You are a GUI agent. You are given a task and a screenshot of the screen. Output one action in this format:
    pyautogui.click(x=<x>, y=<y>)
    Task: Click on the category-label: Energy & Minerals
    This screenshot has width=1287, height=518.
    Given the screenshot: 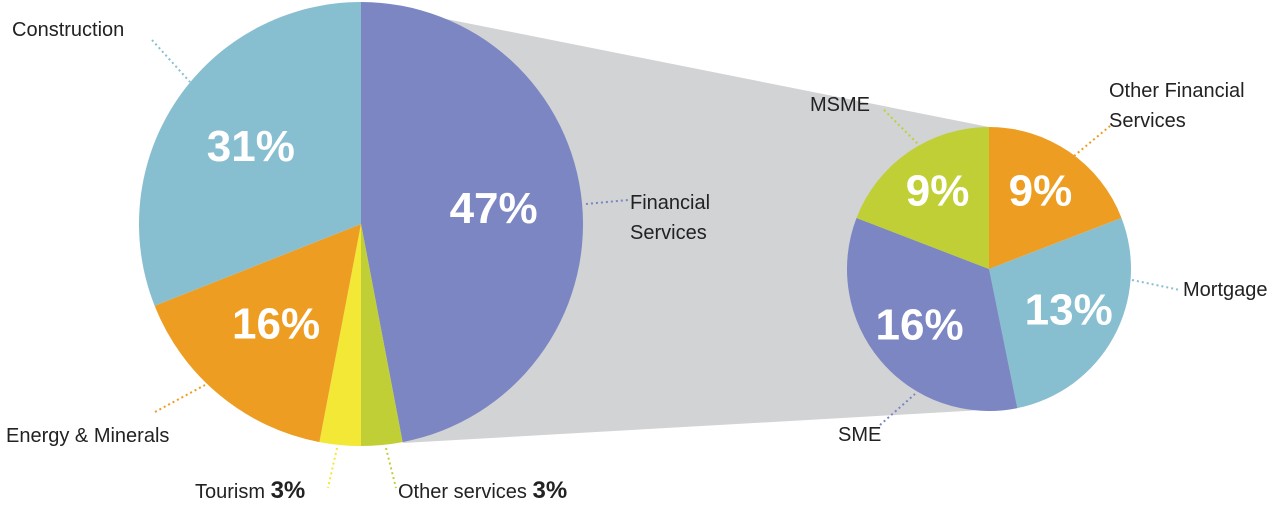 What is the action you would take?
    pyautogui.click(x=88, y=436)
    